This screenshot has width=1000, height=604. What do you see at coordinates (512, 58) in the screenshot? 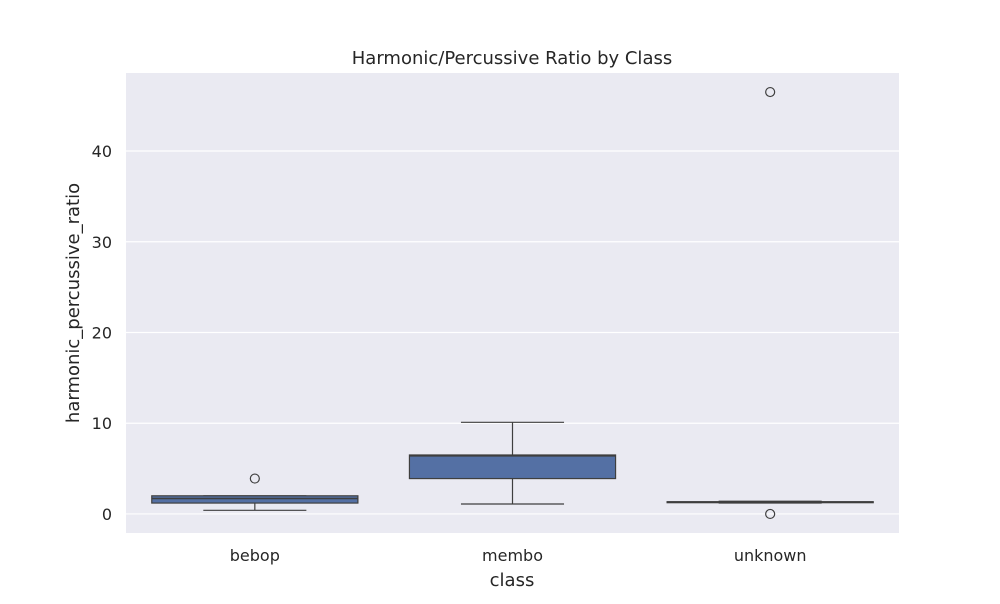
I see `chart-title: Harmonic/Percussive Ratio by Class` at bounding box center [512, 58].